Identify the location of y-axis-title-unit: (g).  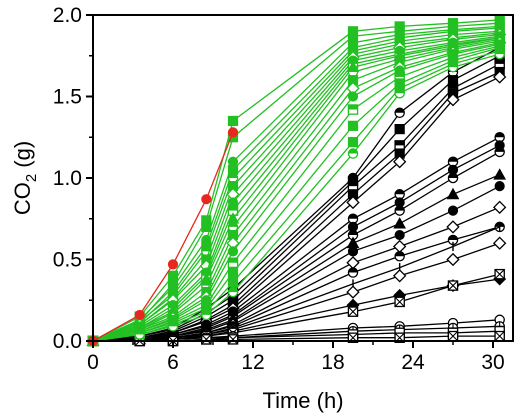
(22, 157).